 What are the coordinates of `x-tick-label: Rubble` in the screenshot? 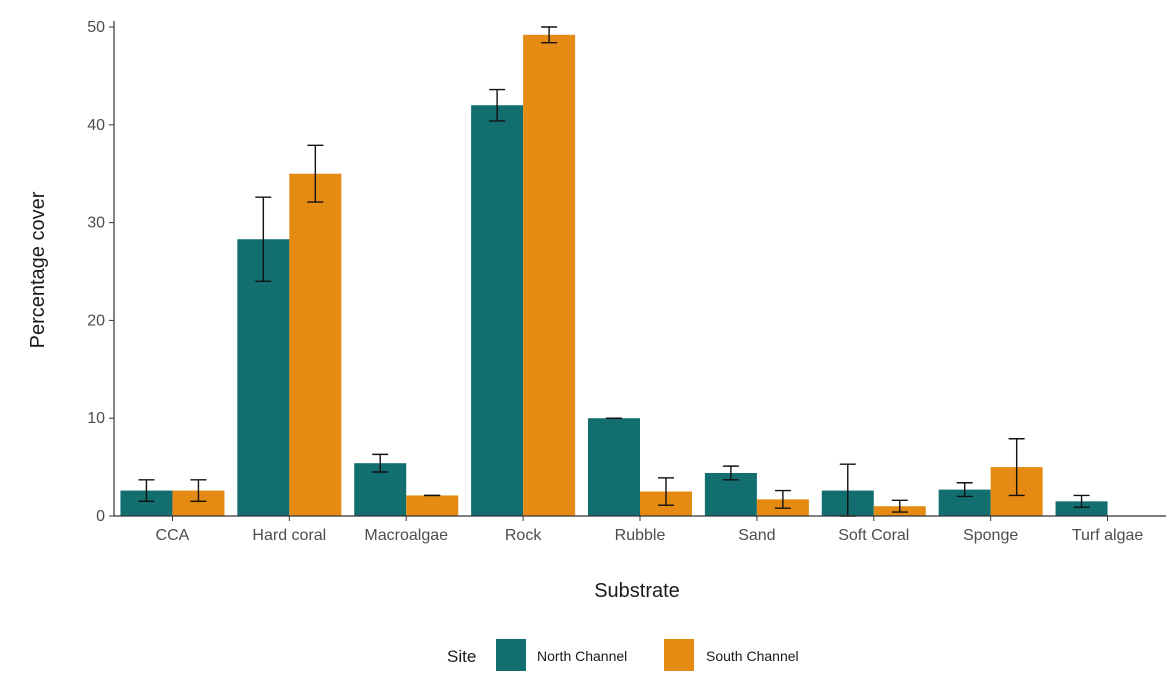 It's located at (640, 535).